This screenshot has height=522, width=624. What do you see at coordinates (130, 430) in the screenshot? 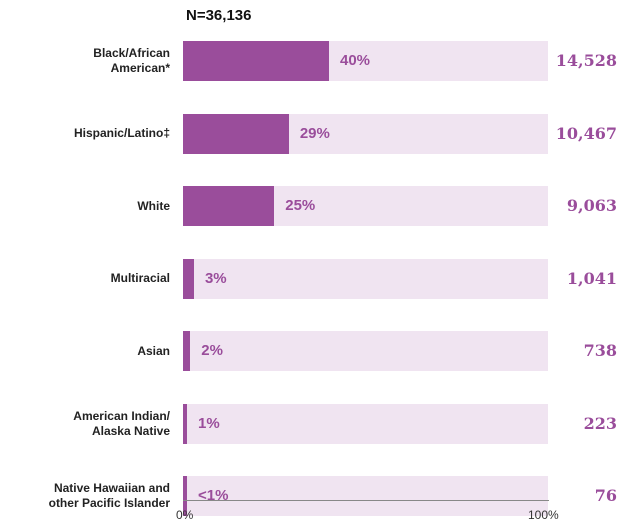
I see `category-label-line: Alaska Native` at bounding box center [130, 430].